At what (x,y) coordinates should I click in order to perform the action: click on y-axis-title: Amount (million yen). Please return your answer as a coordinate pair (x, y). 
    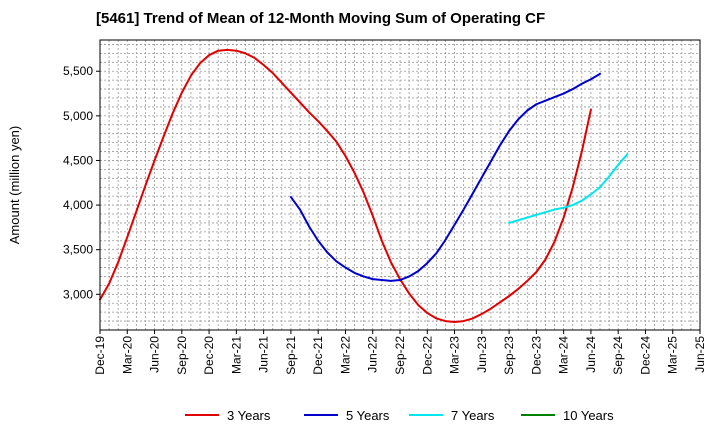
    Looking at the image, I should click on (14, 185).